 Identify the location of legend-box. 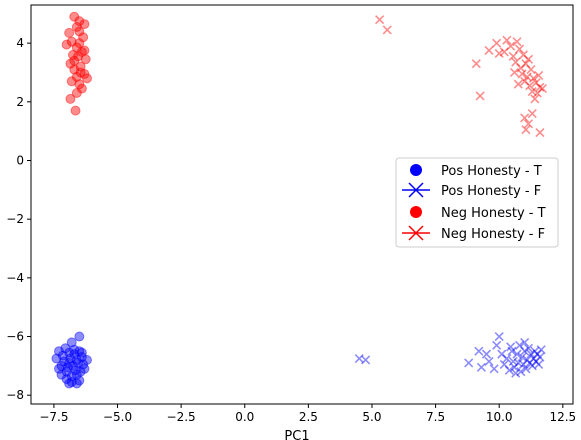
(477, 202).